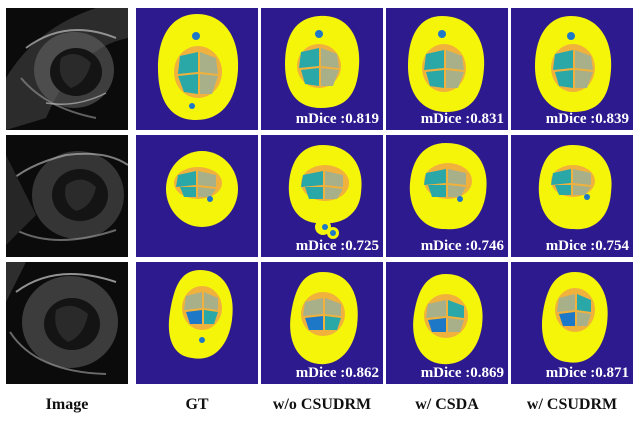 This screenshot has width=644, height=422. I want to click on mdice-score-wo-csudrm-row-3: mDice :0.862, so click(337, 373).